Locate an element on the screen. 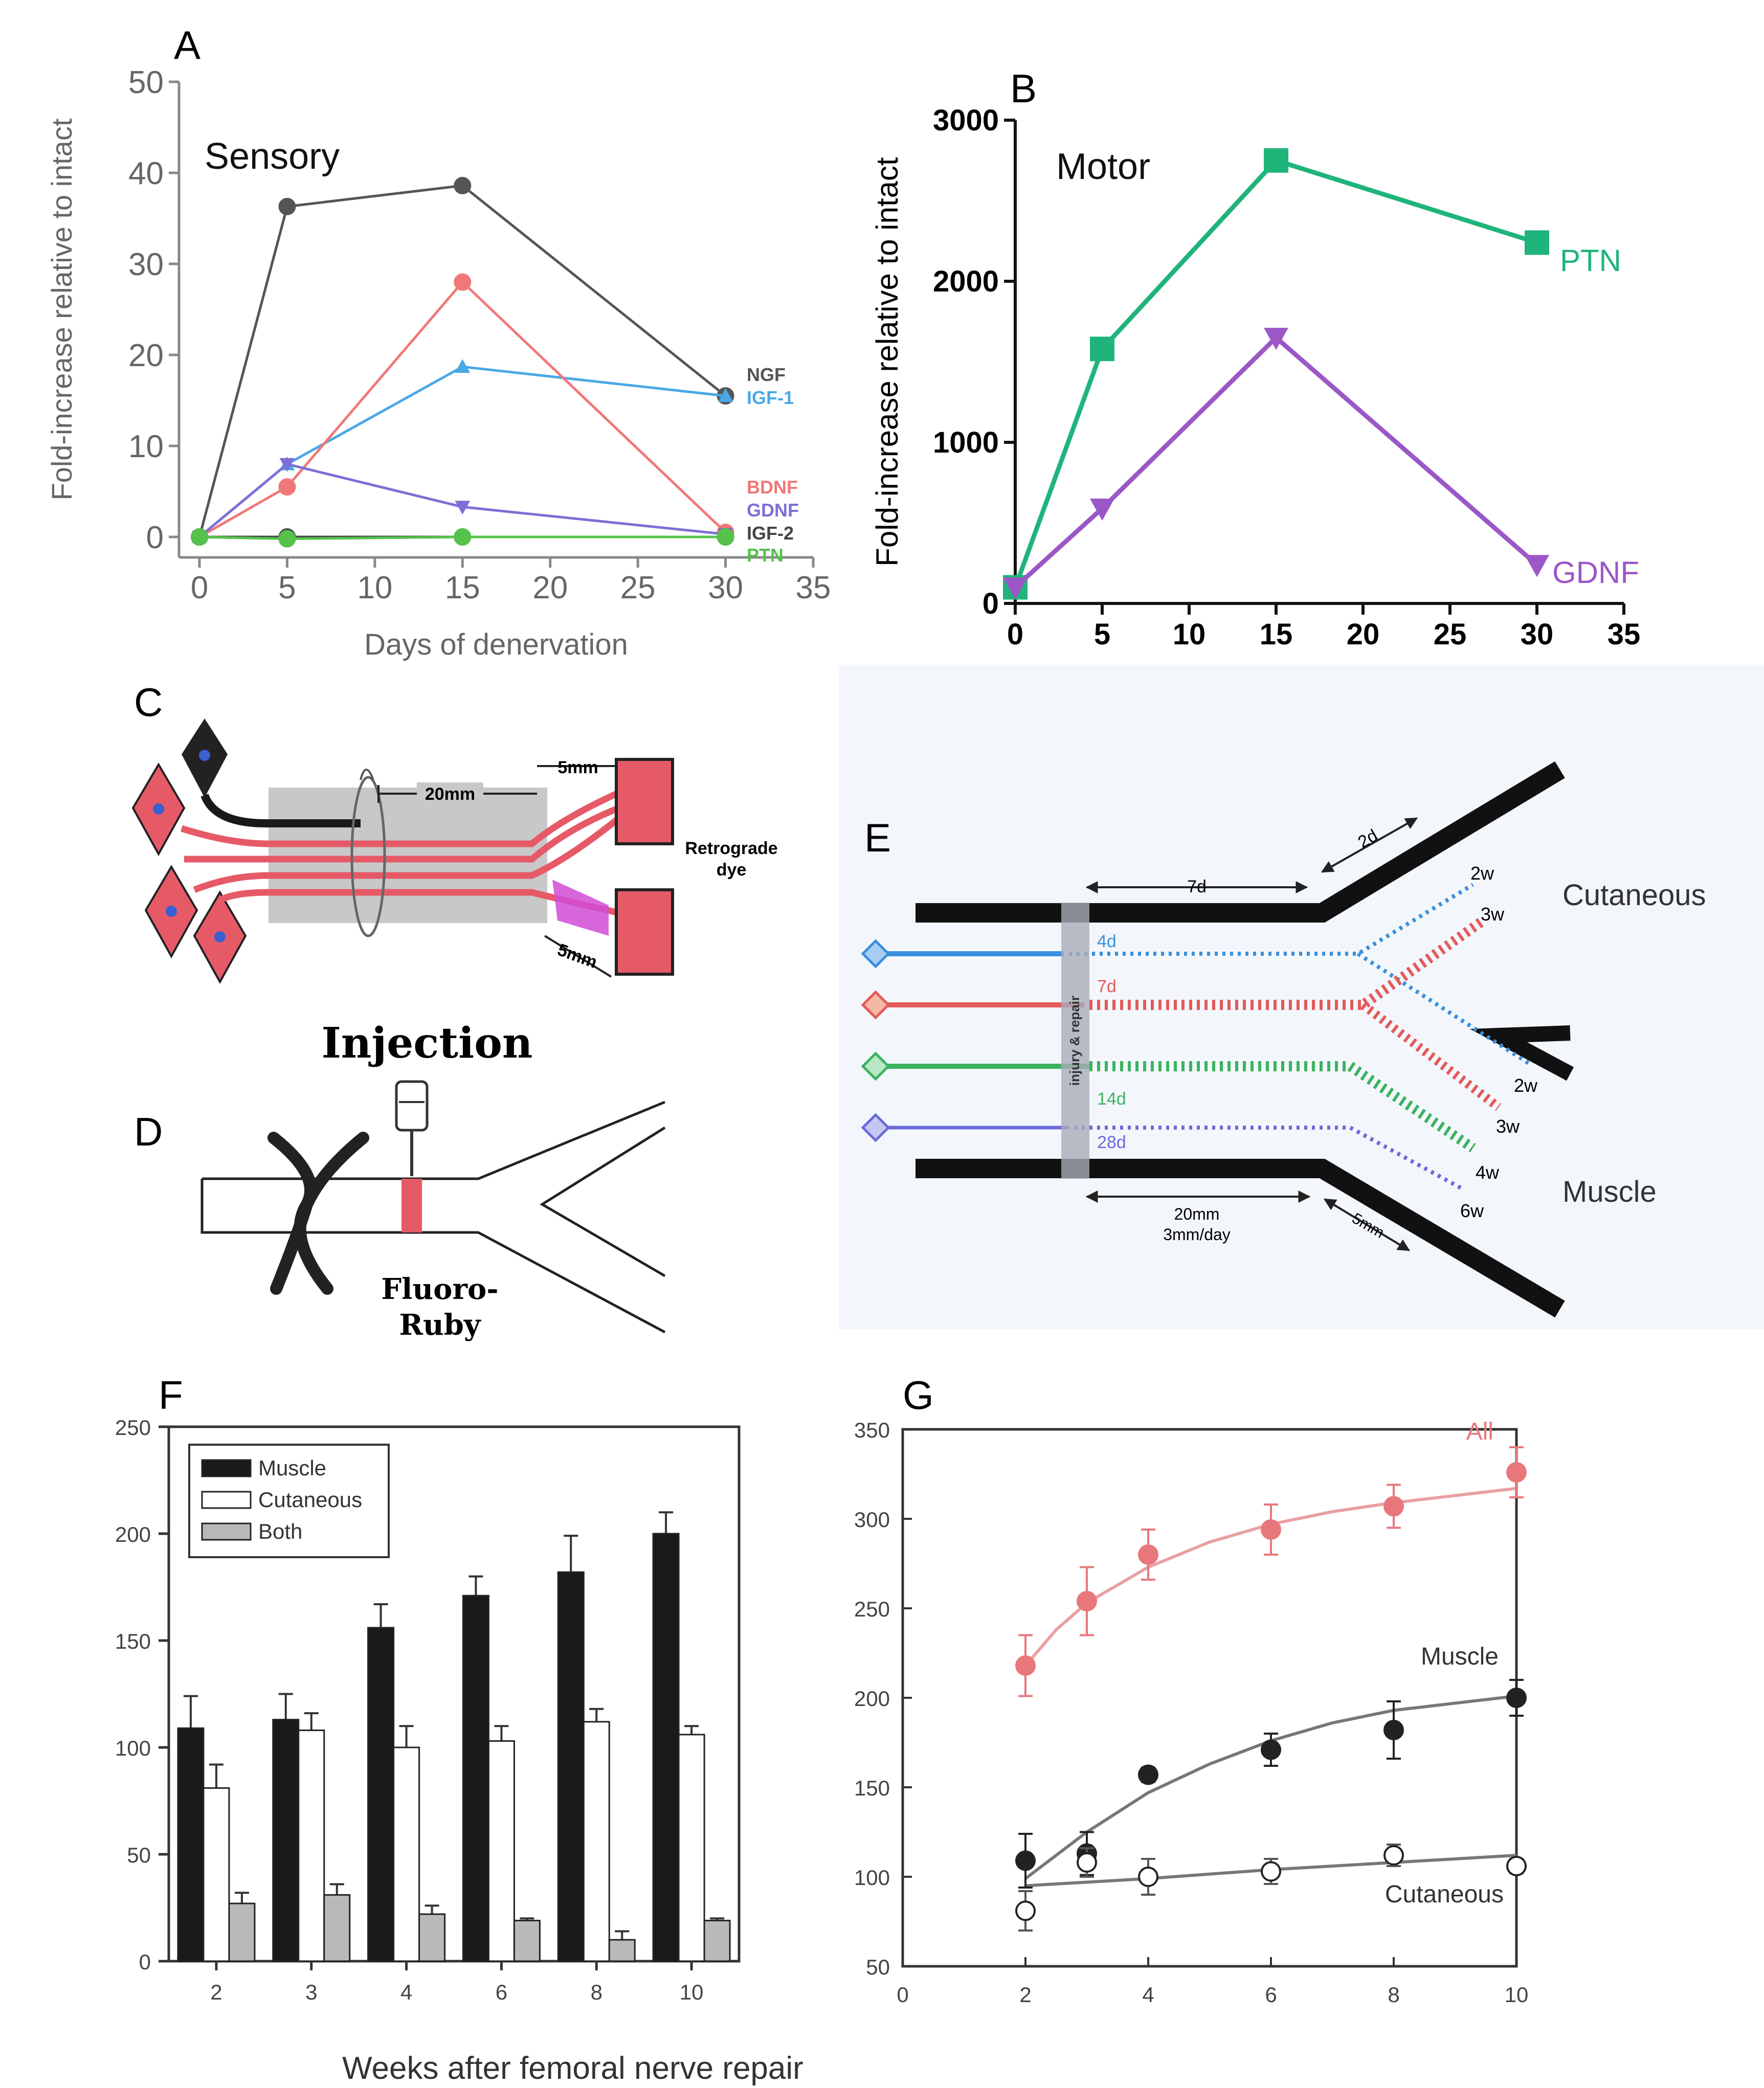 The image size is (1764, 2088). legend-label-igf-1: IGF-1 is located at coordinates (770, 397).